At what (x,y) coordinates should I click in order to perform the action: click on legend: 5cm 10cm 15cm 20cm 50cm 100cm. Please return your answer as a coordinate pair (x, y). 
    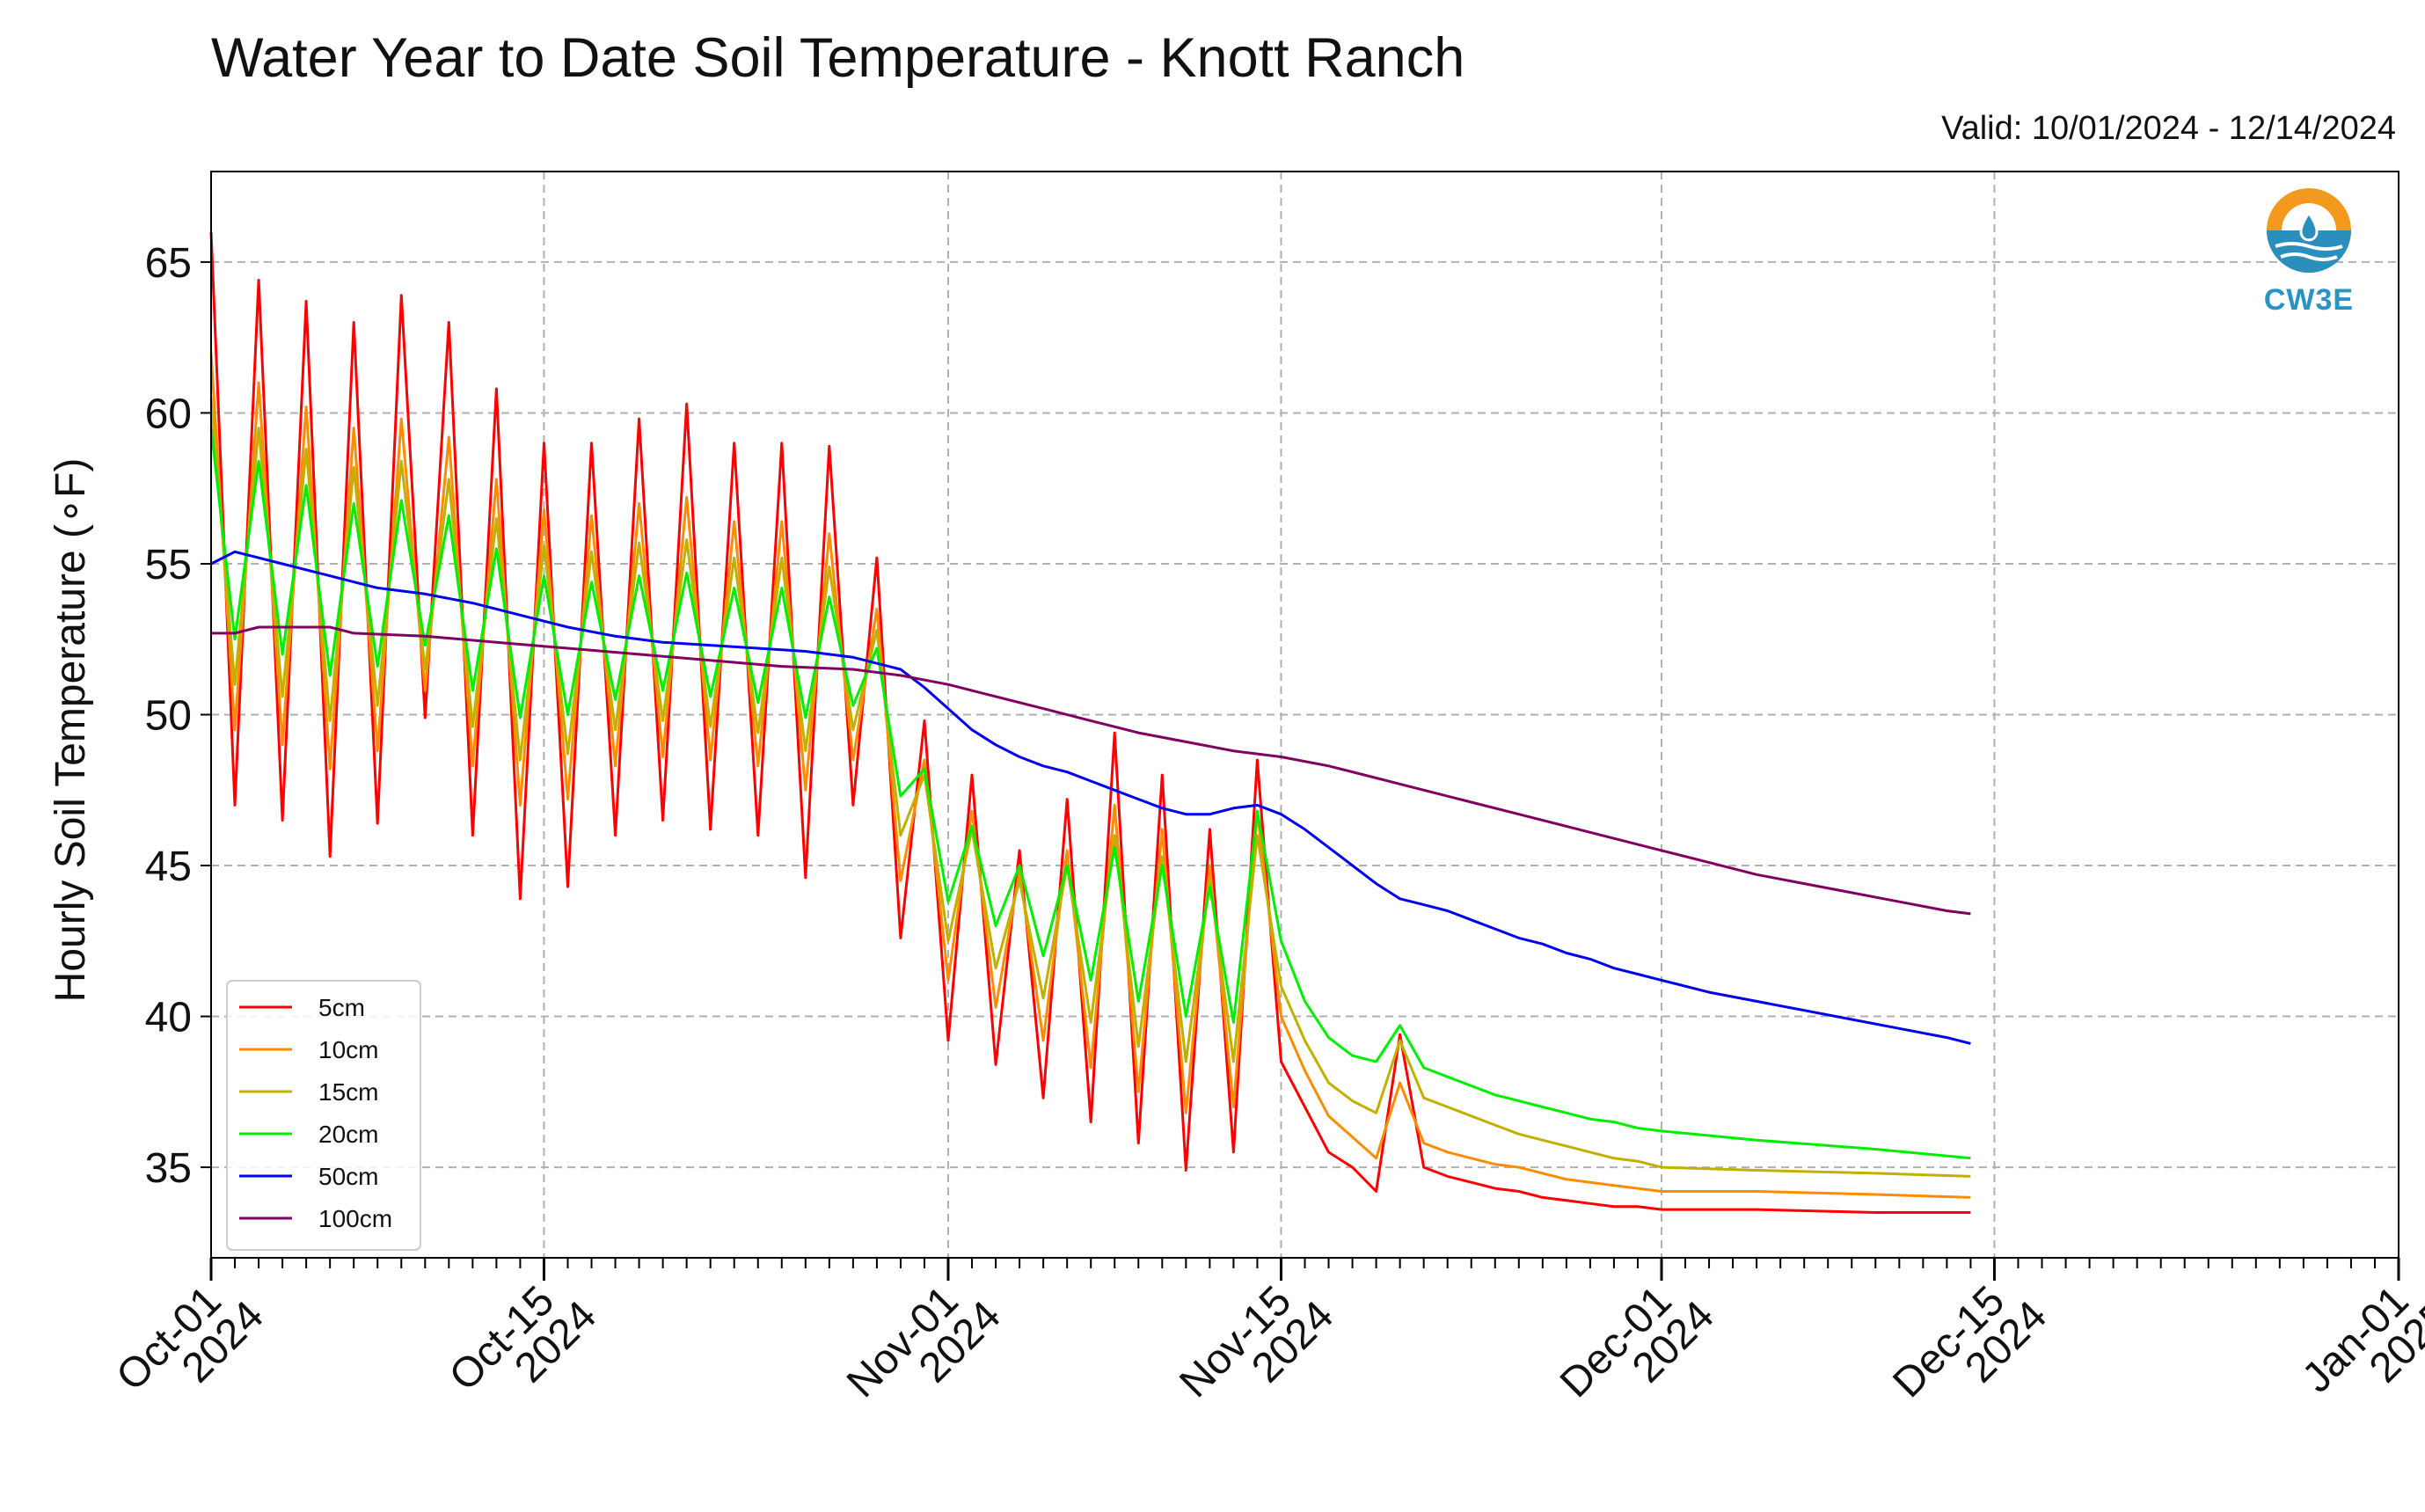
    Looking at the image, I should click on (323, 1115).